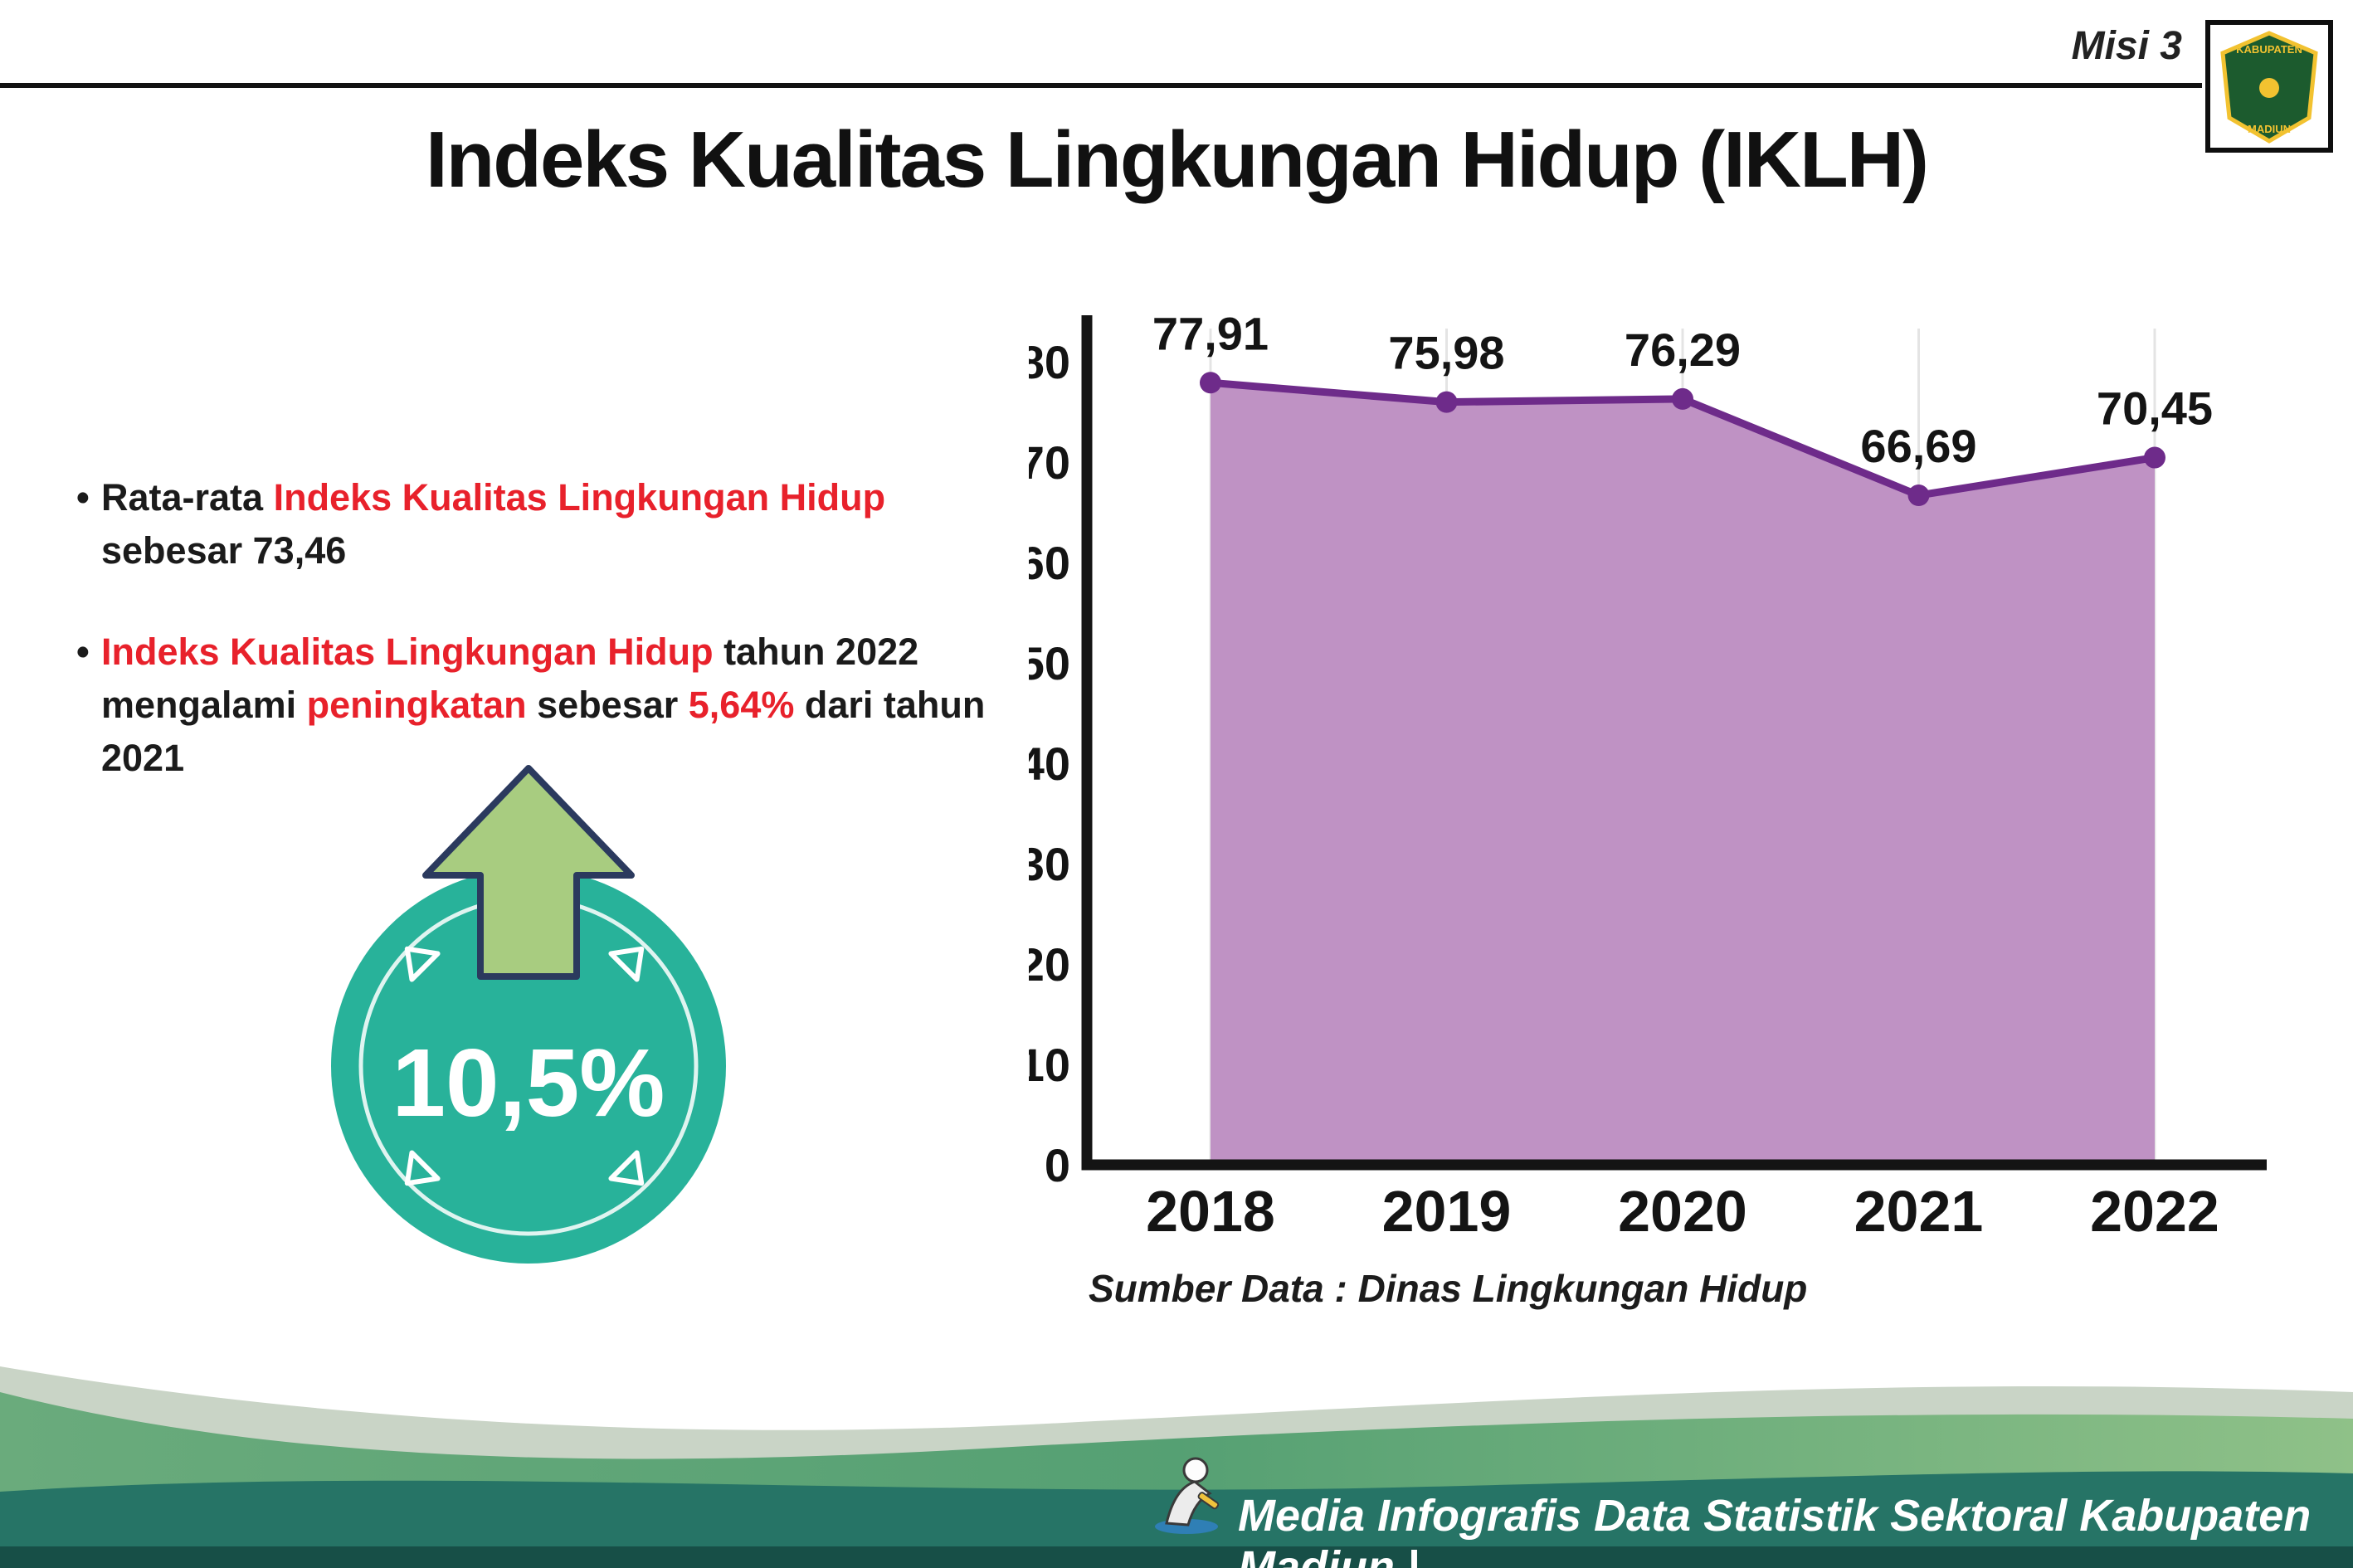 This screenshot has height=1568, width=2353. What do you see at coordinates (1919, 1211) in the screenshot?
I see `x-tick-label: 2021` at bounding box center [1919, 1211].